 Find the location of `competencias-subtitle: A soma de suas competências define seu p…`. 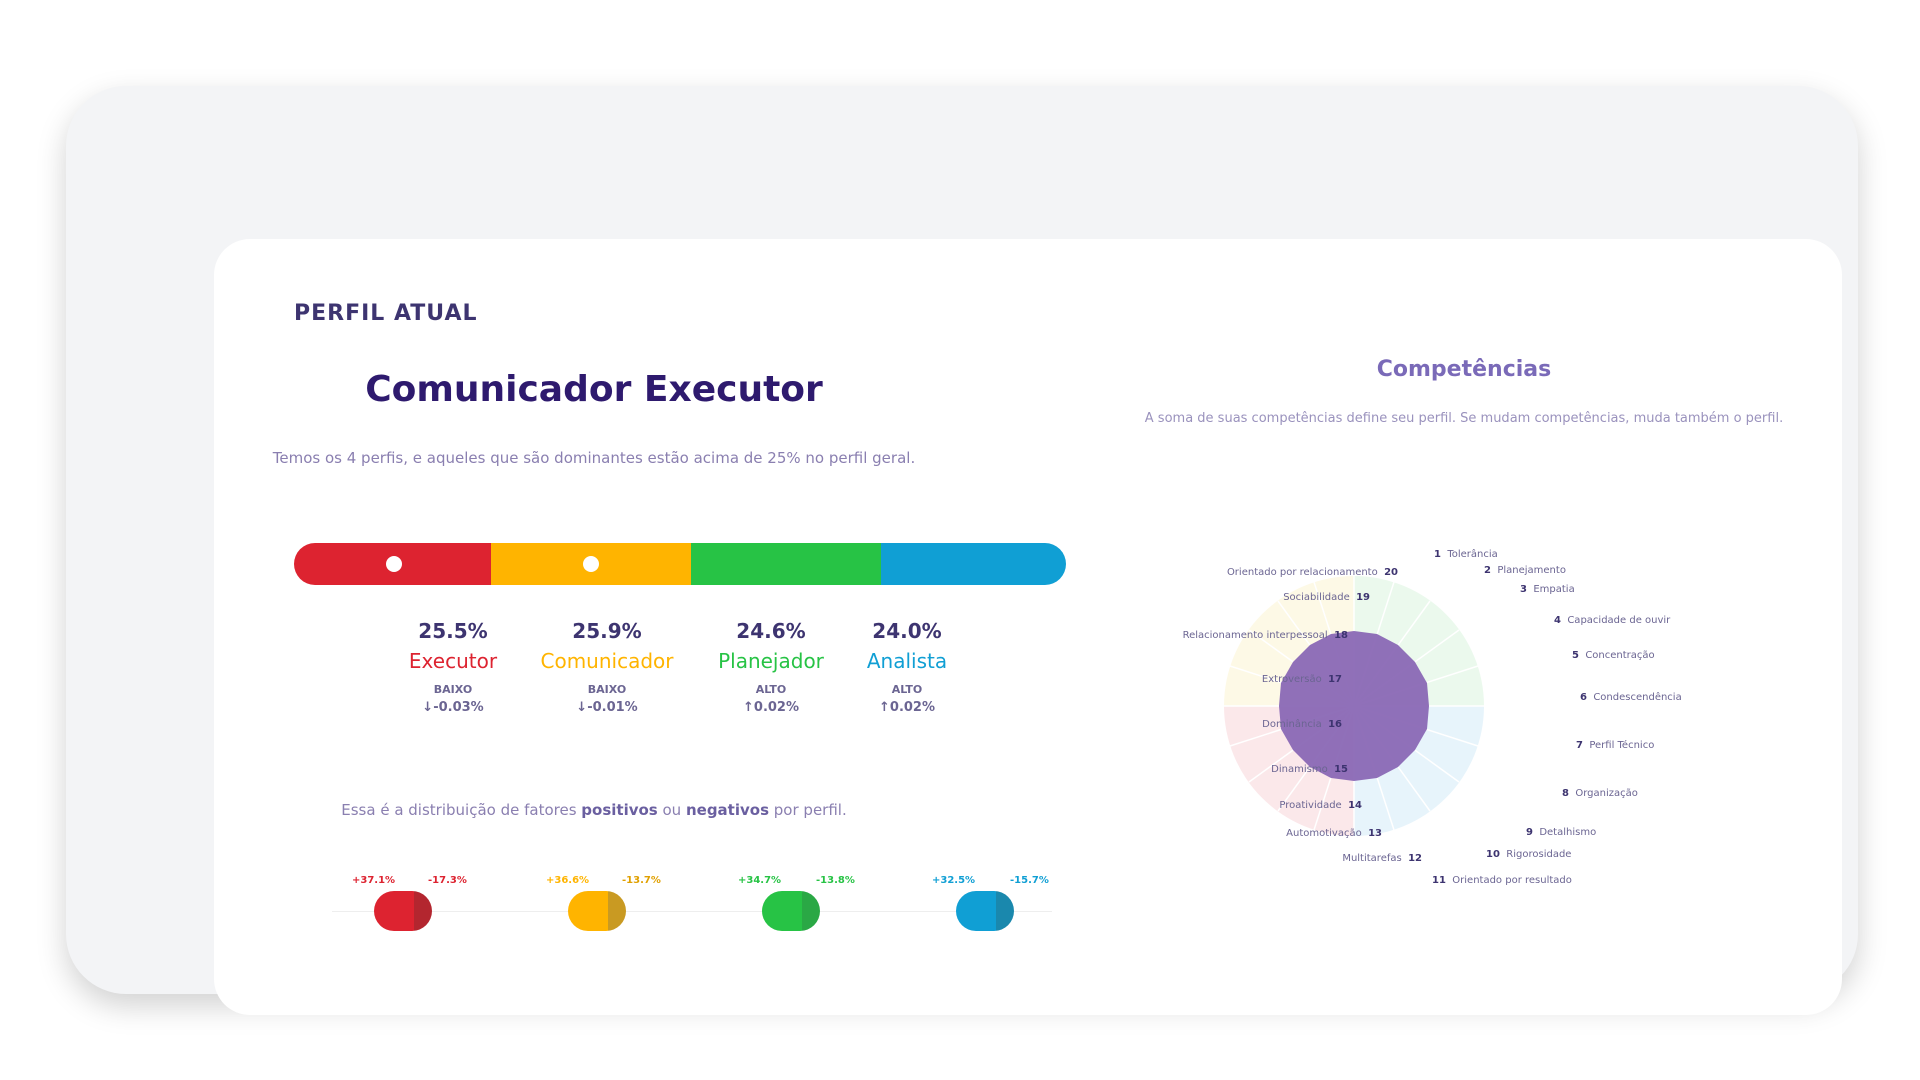

competencias-subtitle: A soma de suas competências define seu p… is located at coordinates (1464, 418).